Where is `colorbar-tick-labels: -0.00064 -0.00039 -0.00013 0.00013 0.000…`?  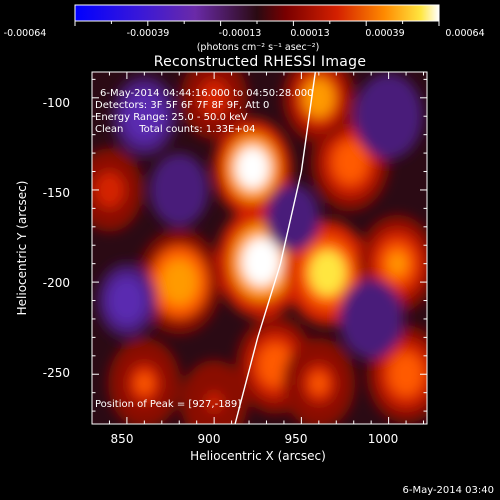
colorbar-tick-labels: -0.00064 -0.00039 -0.00013 0.00013 0.000… is located at coordinates (244, 33).